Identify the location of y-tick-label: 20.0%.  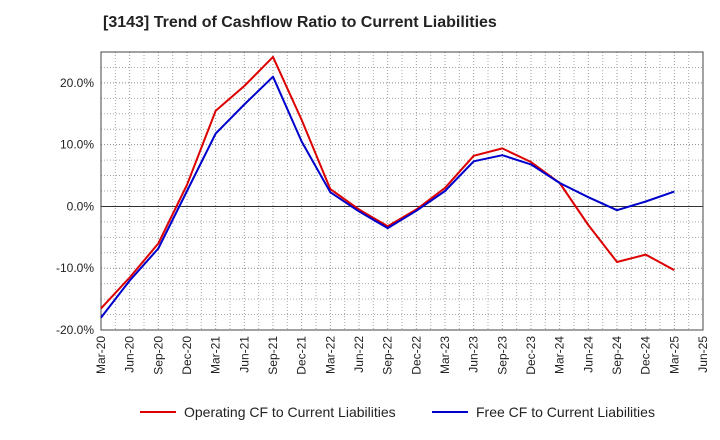
(77, 83).